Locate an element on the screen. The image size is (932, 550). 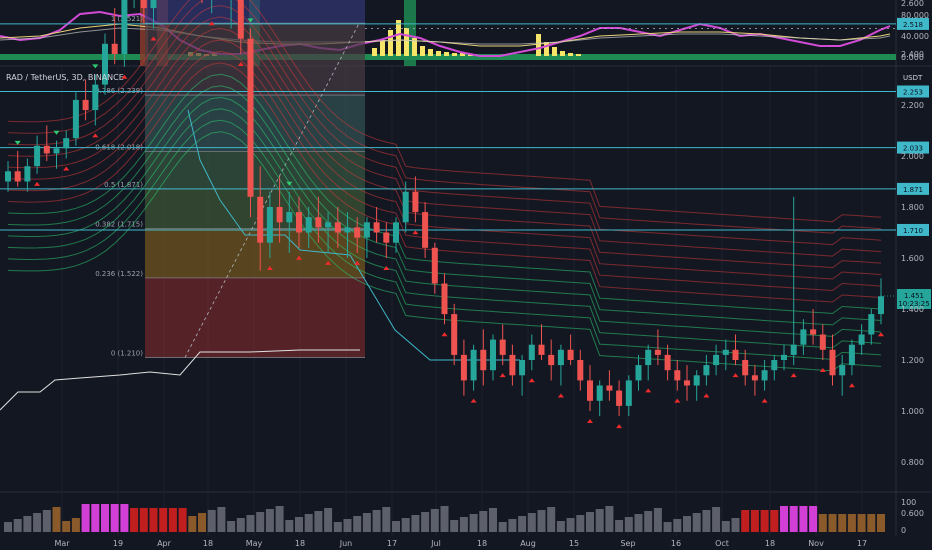
time-axis-label: Nov is located at coordinates (816, 543).